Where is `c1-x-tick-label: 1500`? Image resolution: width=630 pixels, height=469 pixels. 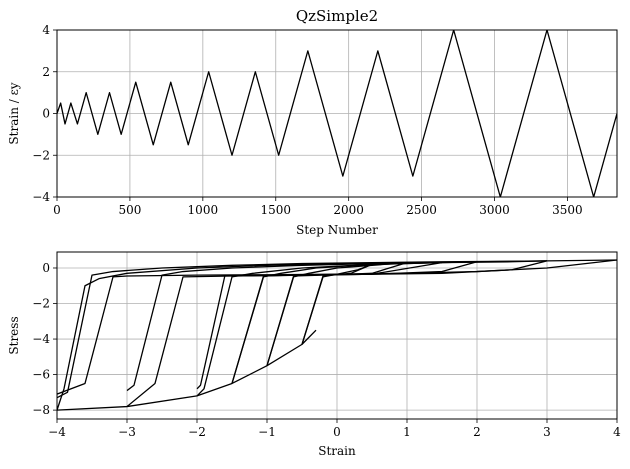
c1-x-tick-label: 1500 is located at coordinates (275, 210).